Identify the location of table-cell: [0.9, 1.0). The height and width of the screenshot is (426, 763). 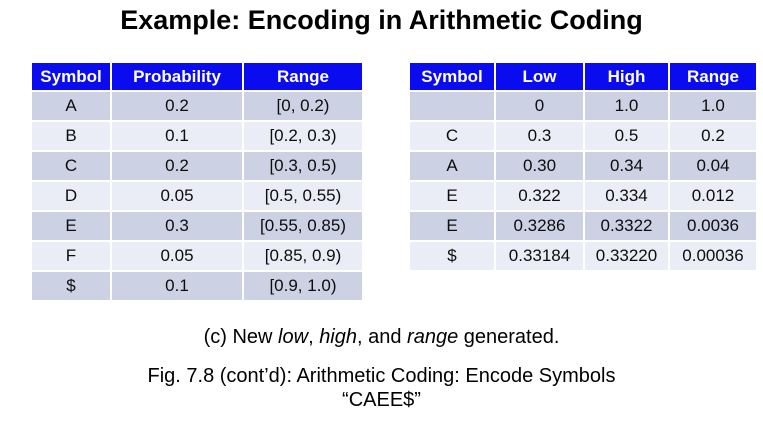
(303, 286).